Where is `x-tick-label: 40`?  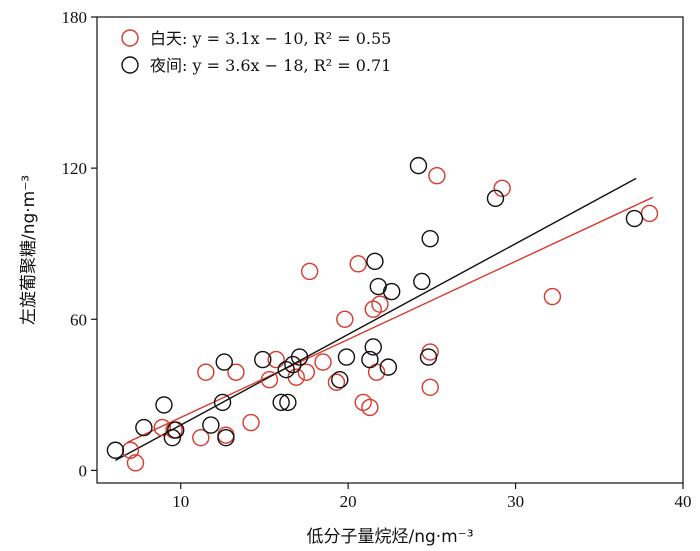
x-tick-label: 40 is located at coordinates (683, 501).